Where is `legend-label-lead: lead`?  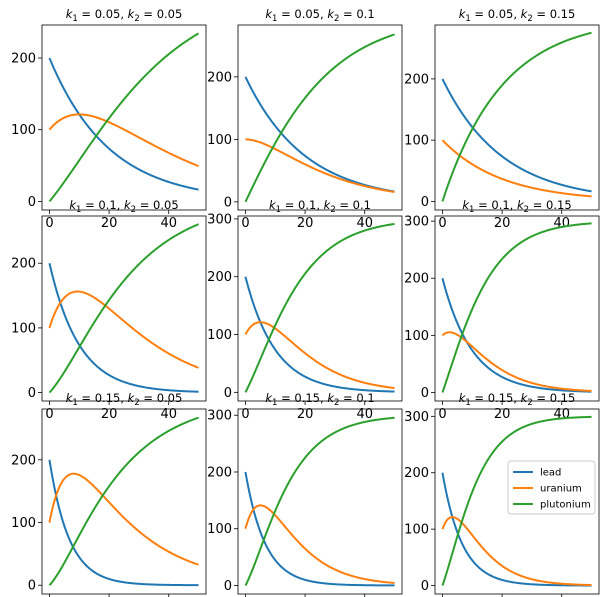 legend-label-lead: lead is located at coordinates (550, 473).